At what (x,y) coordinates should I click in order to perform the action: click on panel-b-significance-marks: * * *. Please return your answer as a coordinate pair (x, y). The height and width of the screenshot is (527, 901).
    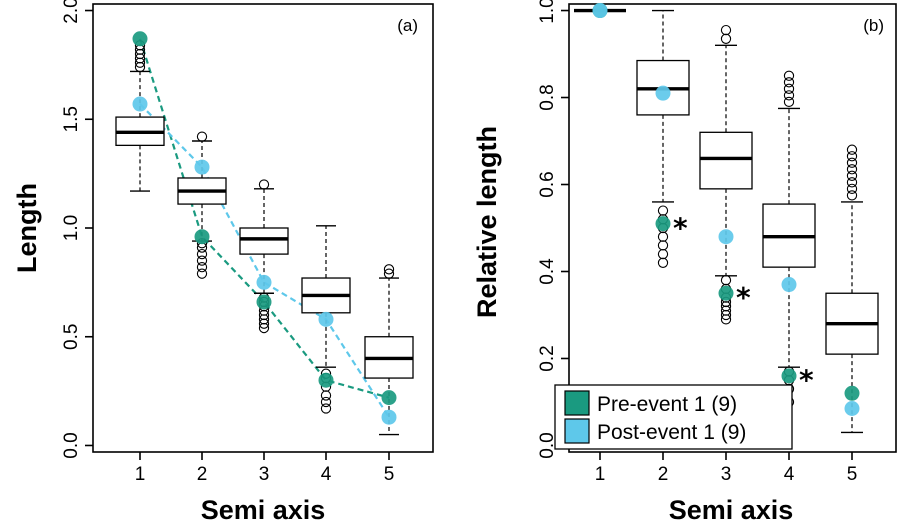
    Looking at the image, I should click on (743, 303).